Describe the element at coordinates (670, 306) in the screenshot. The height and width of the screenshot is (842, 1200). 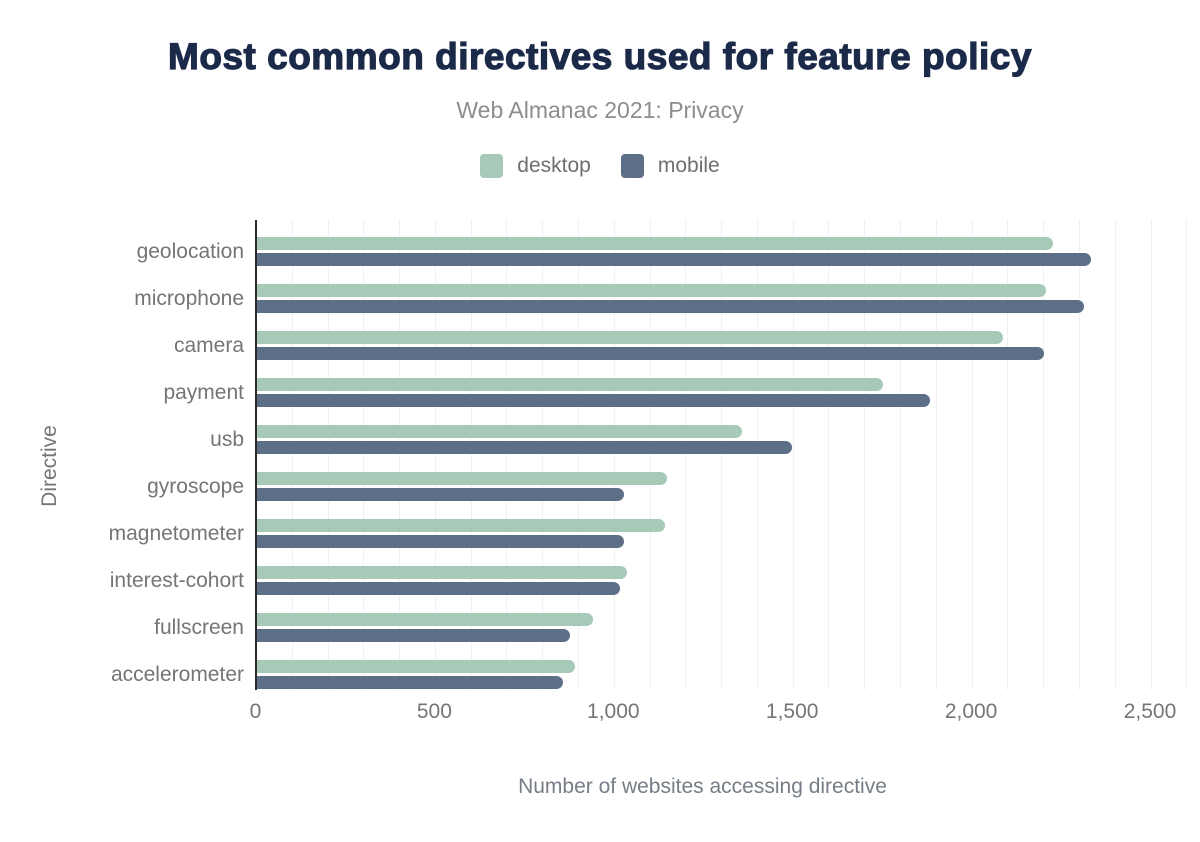
I see `bar-mobile-microphone` at that location.